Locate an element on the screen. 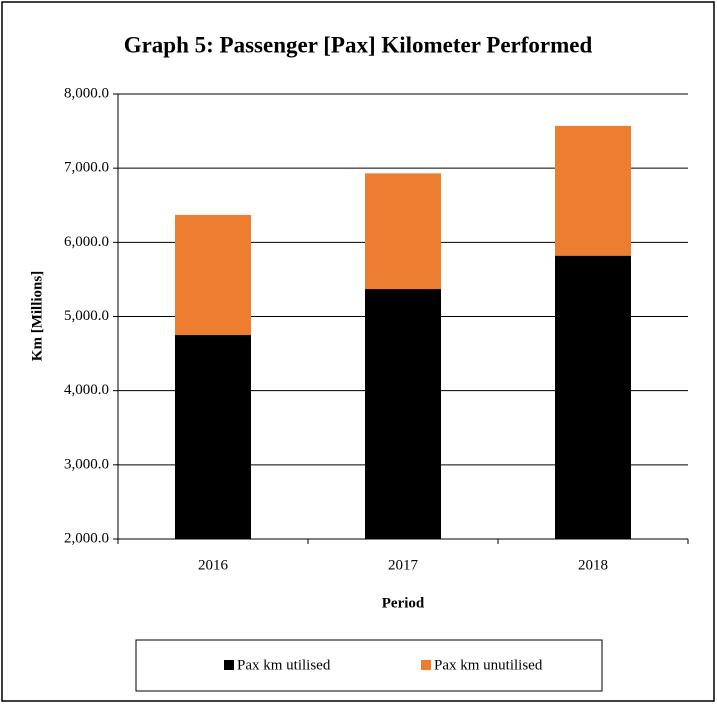  y-tick-label: 5,000.0 is located at coordinates (86, 316).